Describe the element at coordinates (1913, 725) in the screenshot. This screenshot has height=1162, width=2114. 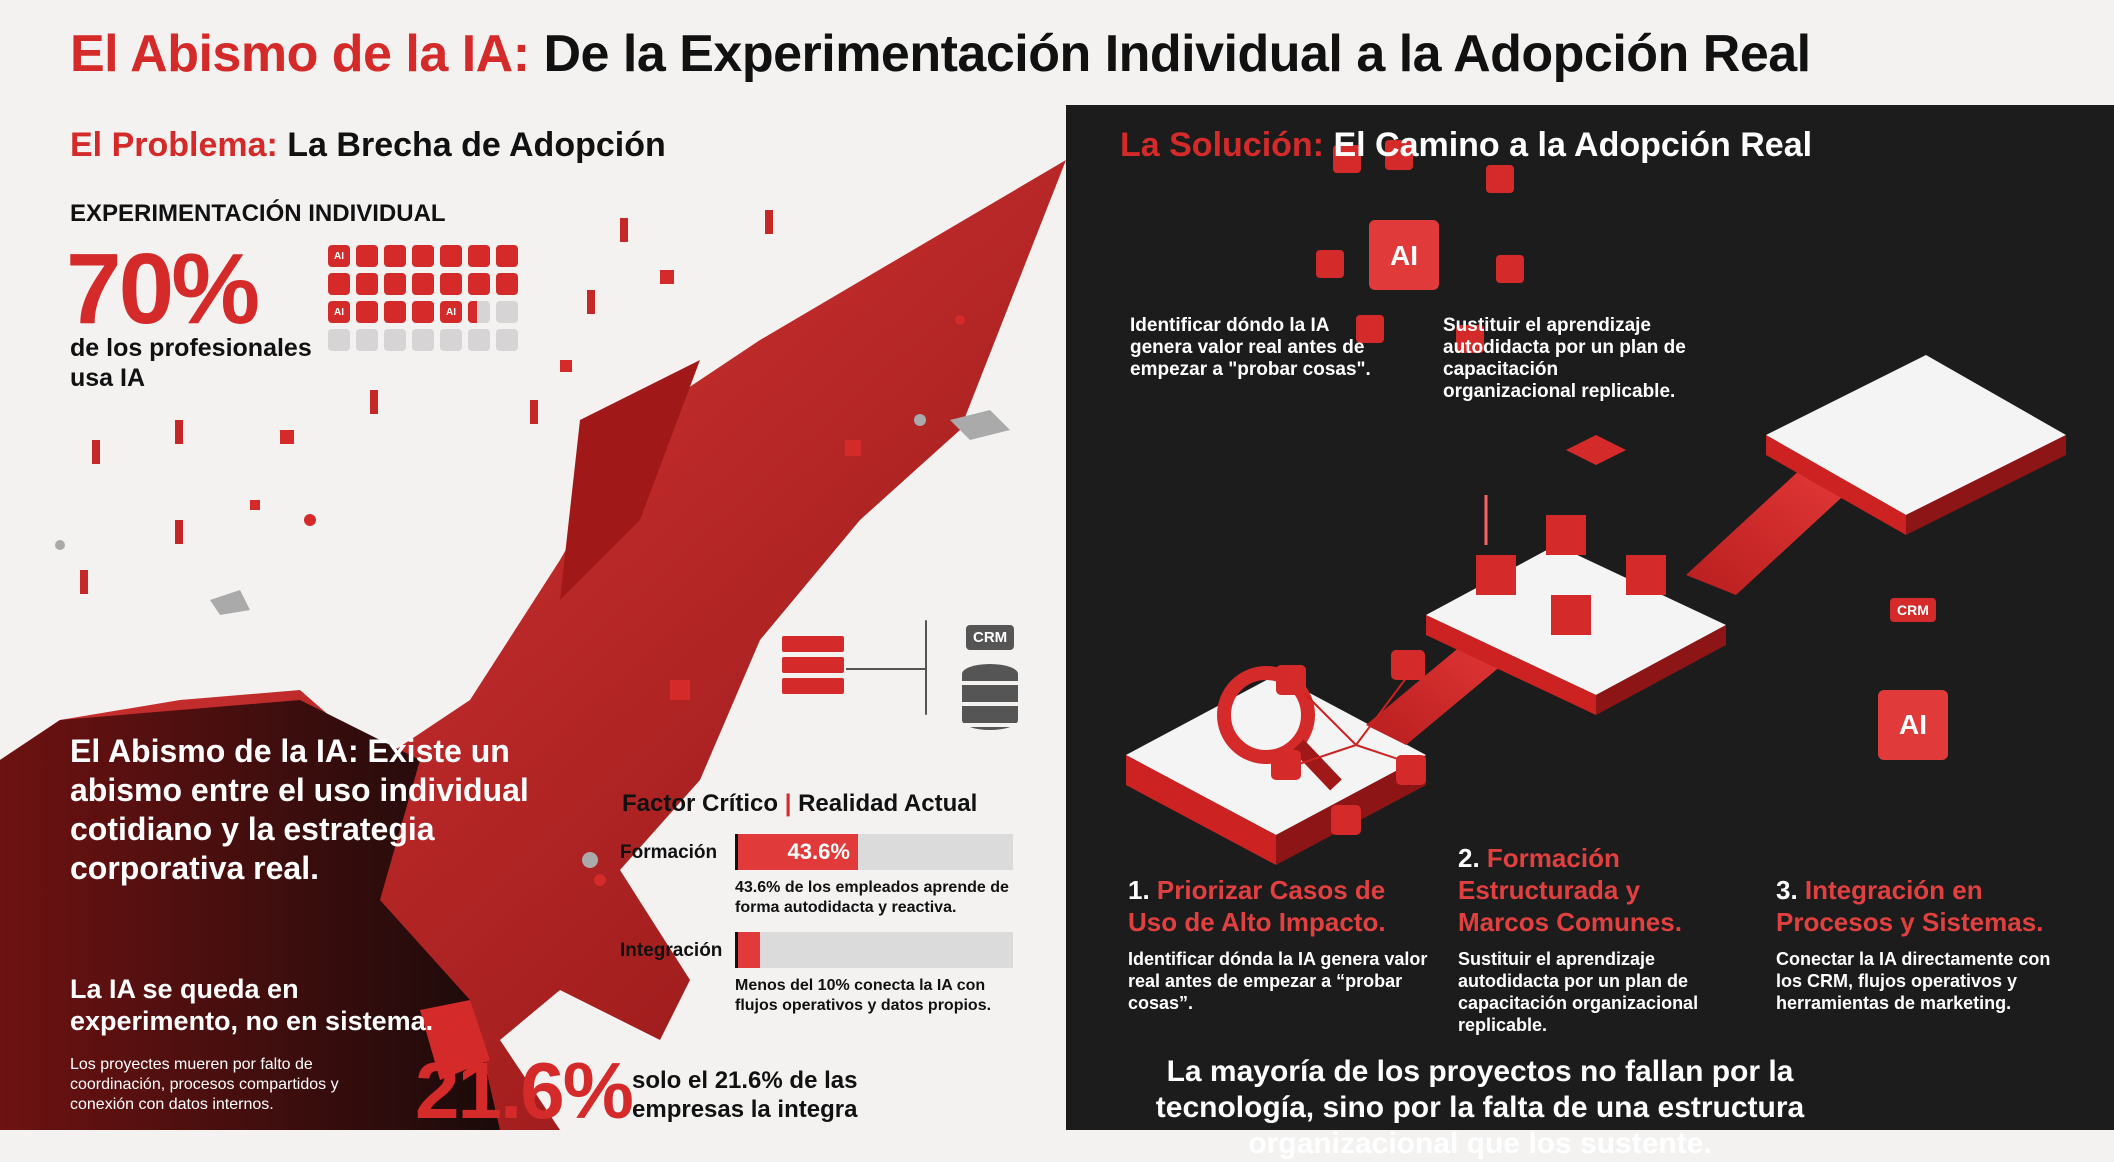
I see `ai-chip-bottom: AI` at that location.